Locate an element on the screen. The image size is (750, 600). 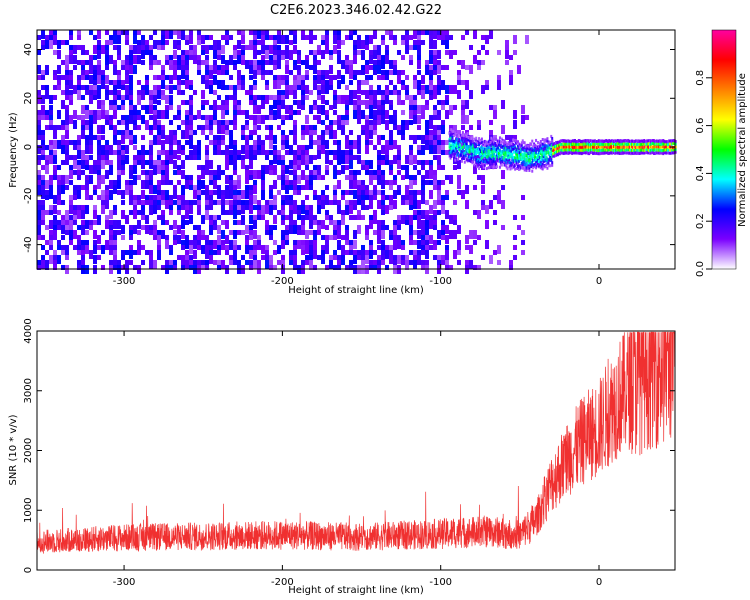
spectrogram-xtick-label: -100 is located at coordinates (440, 281).